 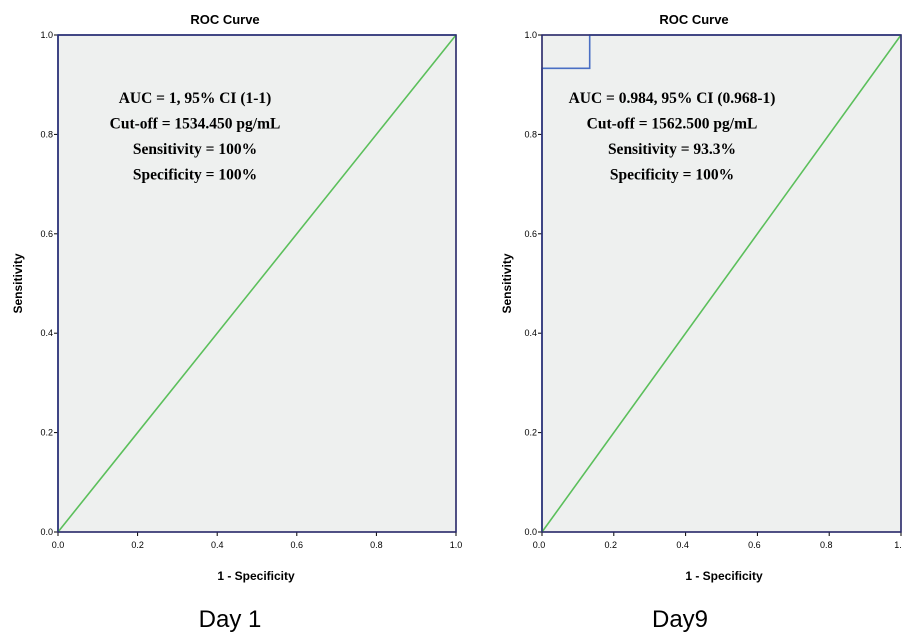 What do you see at coordinates (672, 98) in the screenshot?
I see `annotation-line: AUC = 0.984, 95% CI (0.968-1)` at bounding box center [672, 98].